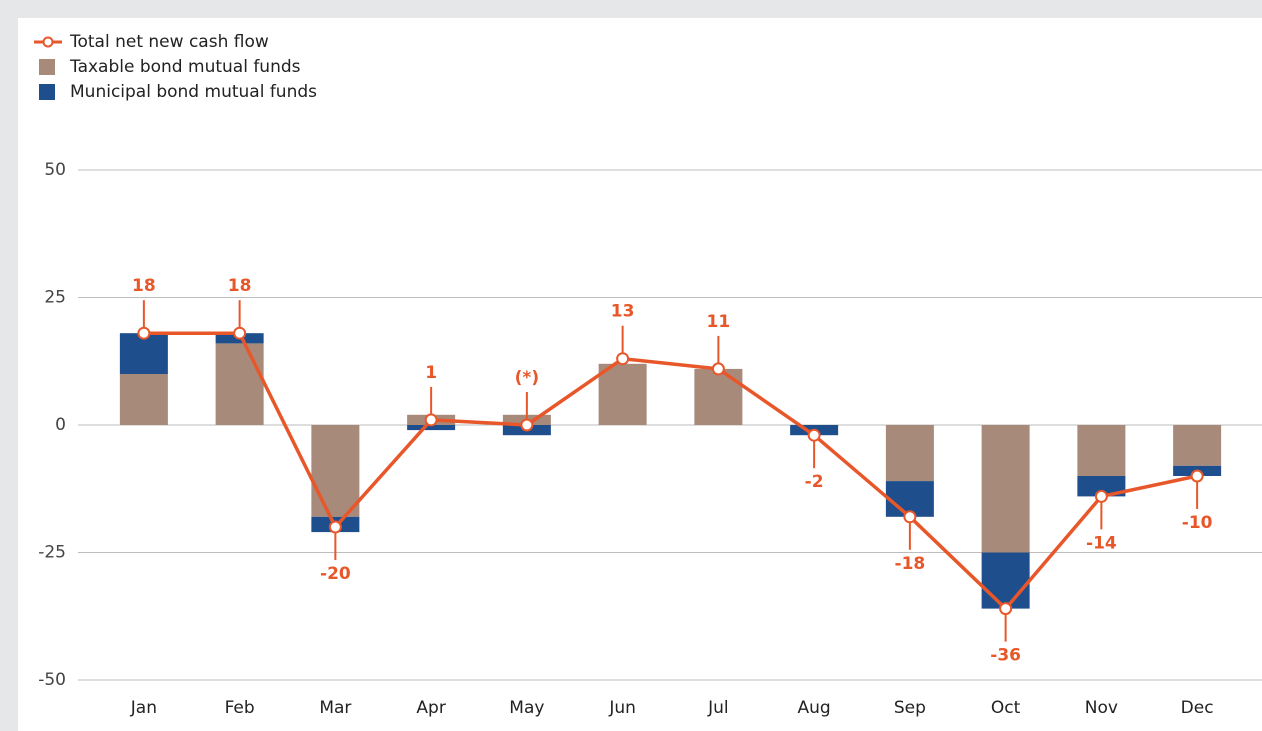 This screenshot has height=731, width=1262. What do you see at coordinates (60, 425) in the screenshot?
I see `y-tick-label: 0` at bounding box center [60, 425].